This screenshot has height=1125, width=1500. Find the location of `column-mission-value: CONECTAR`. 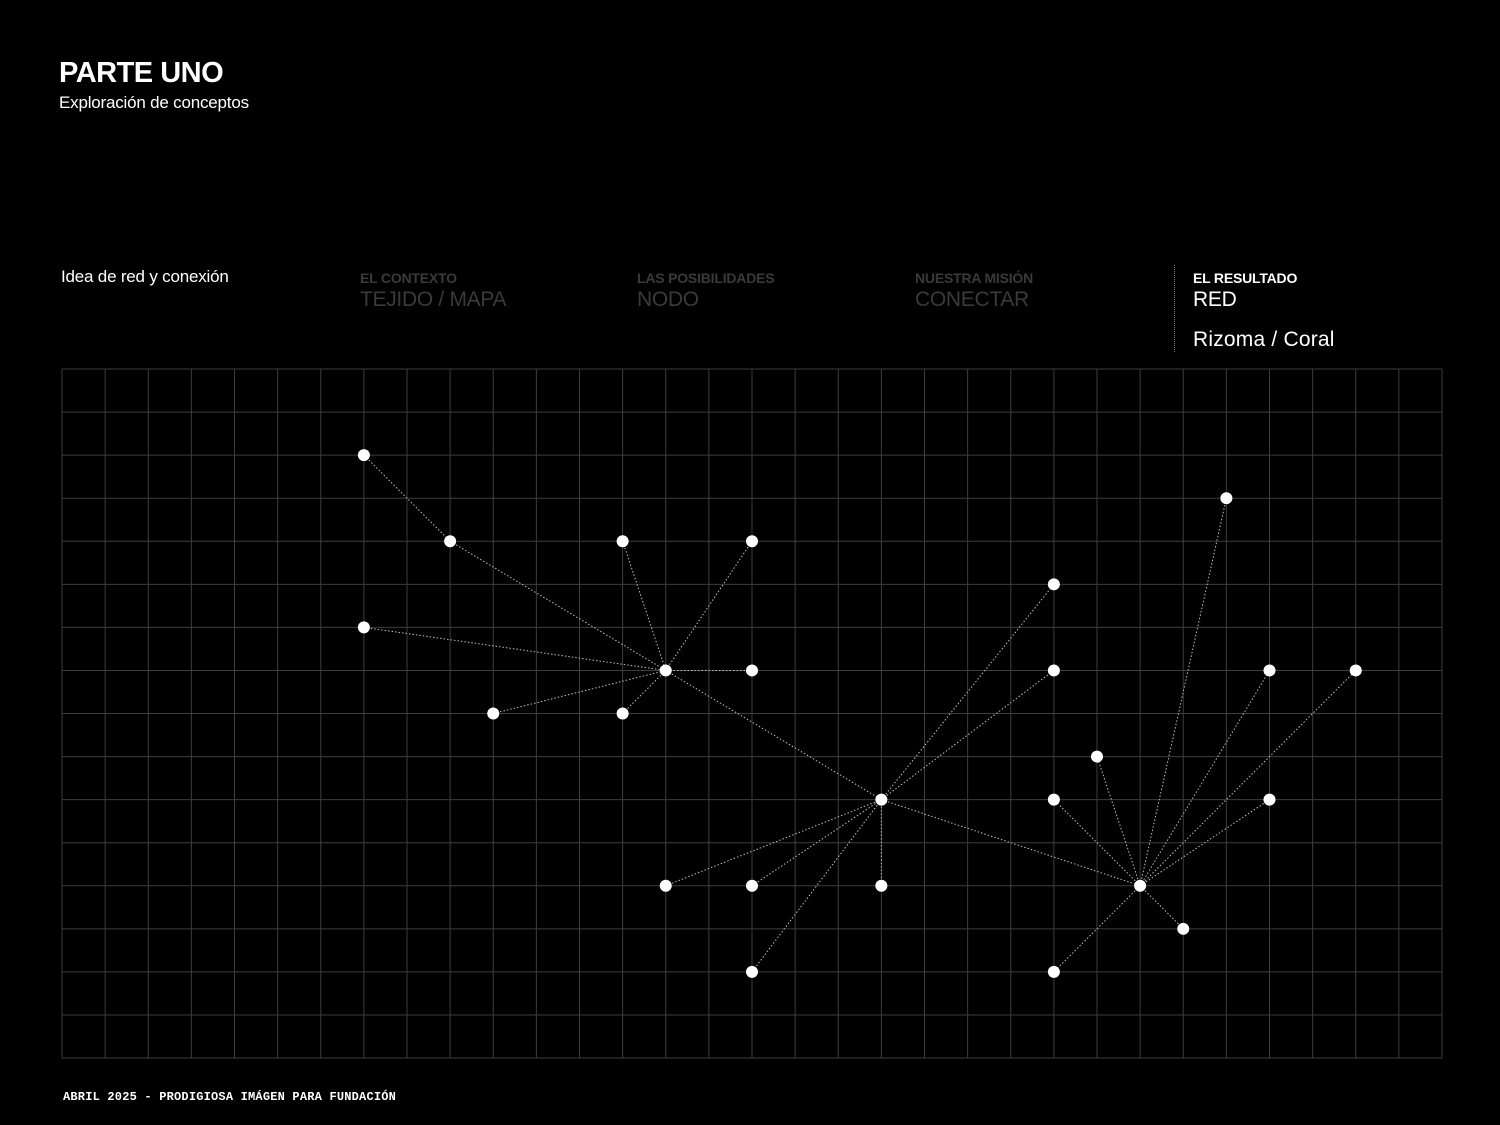

column-mission-value: CONECTAR is located at coordinates (972, 299).